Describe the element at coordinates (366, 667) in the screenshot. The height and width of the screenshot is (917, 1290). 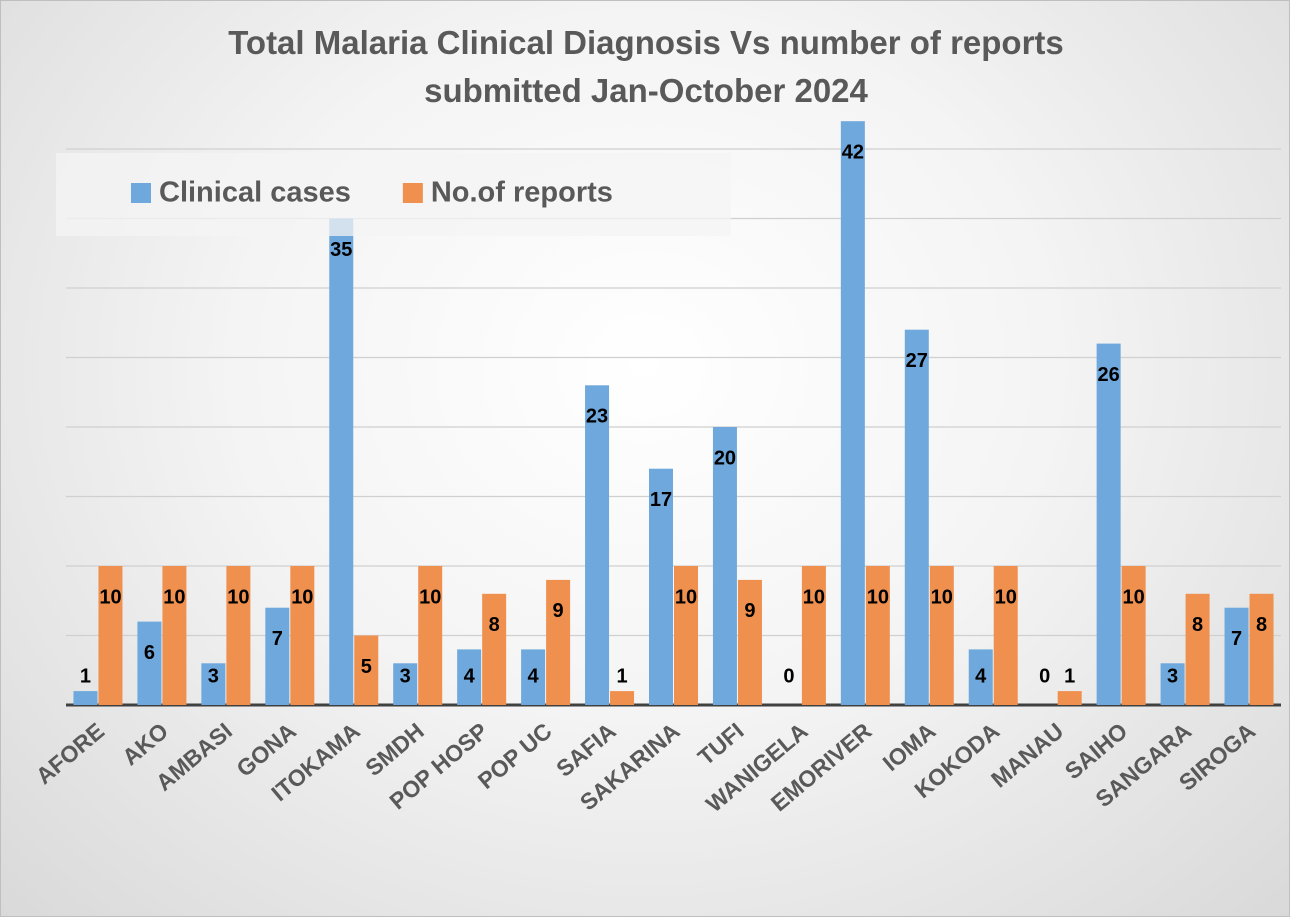
I see `data-label: 5` at that location.